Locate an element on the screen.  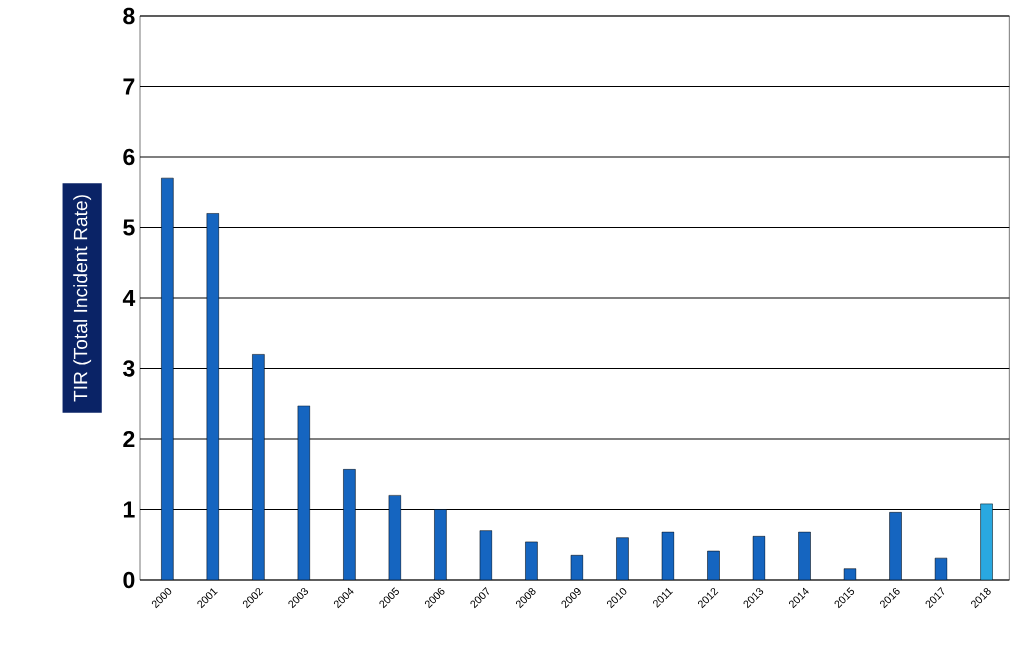
y-tick-label: 8 is located at coordinates (129, 16).